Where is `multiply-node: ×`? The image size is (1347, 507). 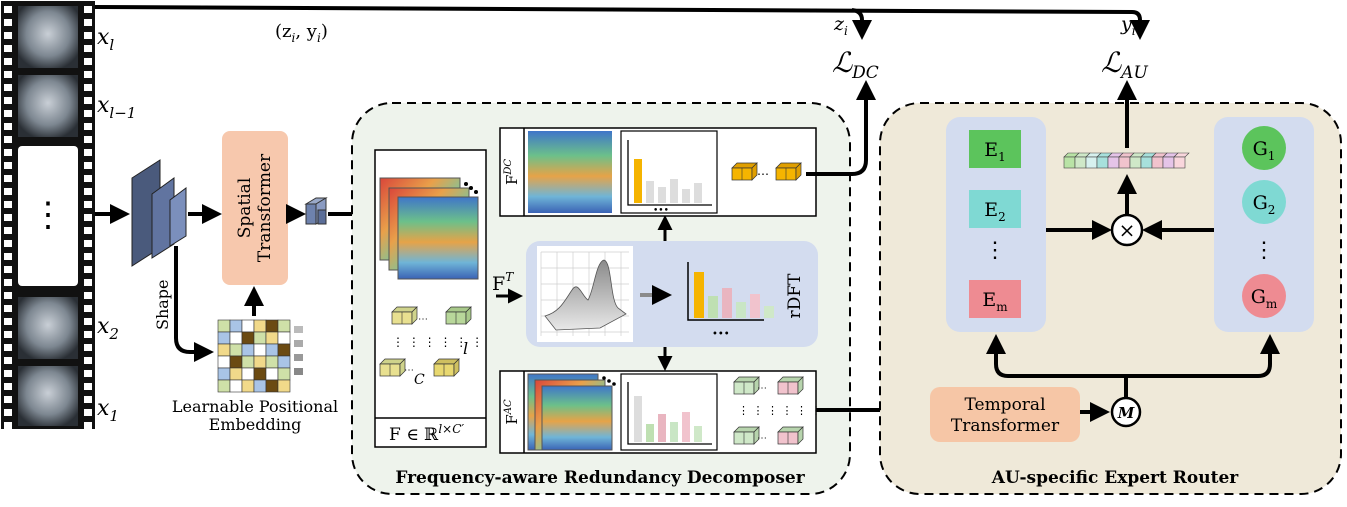 multiply-node: × is located at coordinates (1127, 230).